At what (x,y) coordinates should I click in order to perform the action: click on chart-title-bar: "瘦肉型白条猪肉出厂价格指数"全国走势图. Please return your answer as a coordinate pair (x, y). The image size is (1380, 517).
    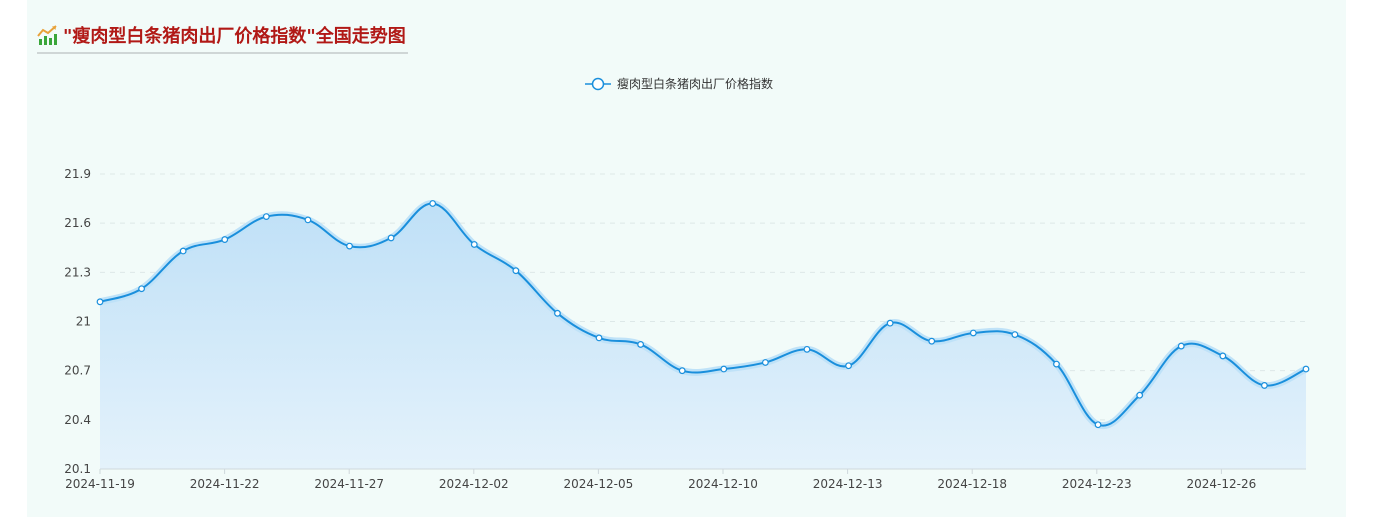
    Looking at the image, I should click on (222, 36).